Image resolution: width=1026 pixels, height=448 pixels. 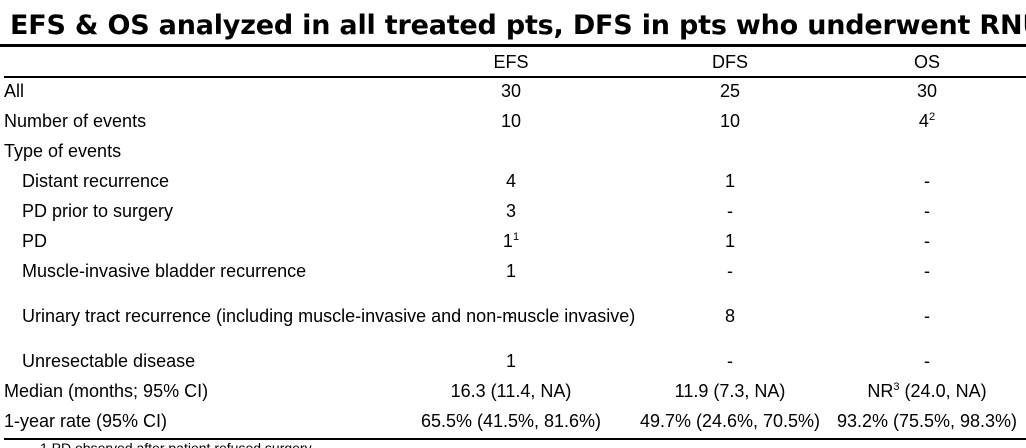 I want to click on efs-value: 30, so click(x=511, y=91).